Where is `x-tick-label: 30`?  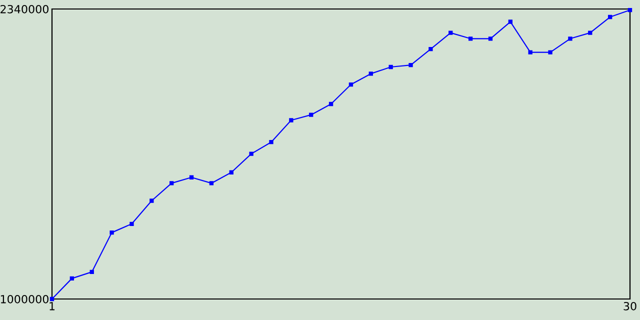
x-tick-label: 30 is located at coordinates (630, 306).